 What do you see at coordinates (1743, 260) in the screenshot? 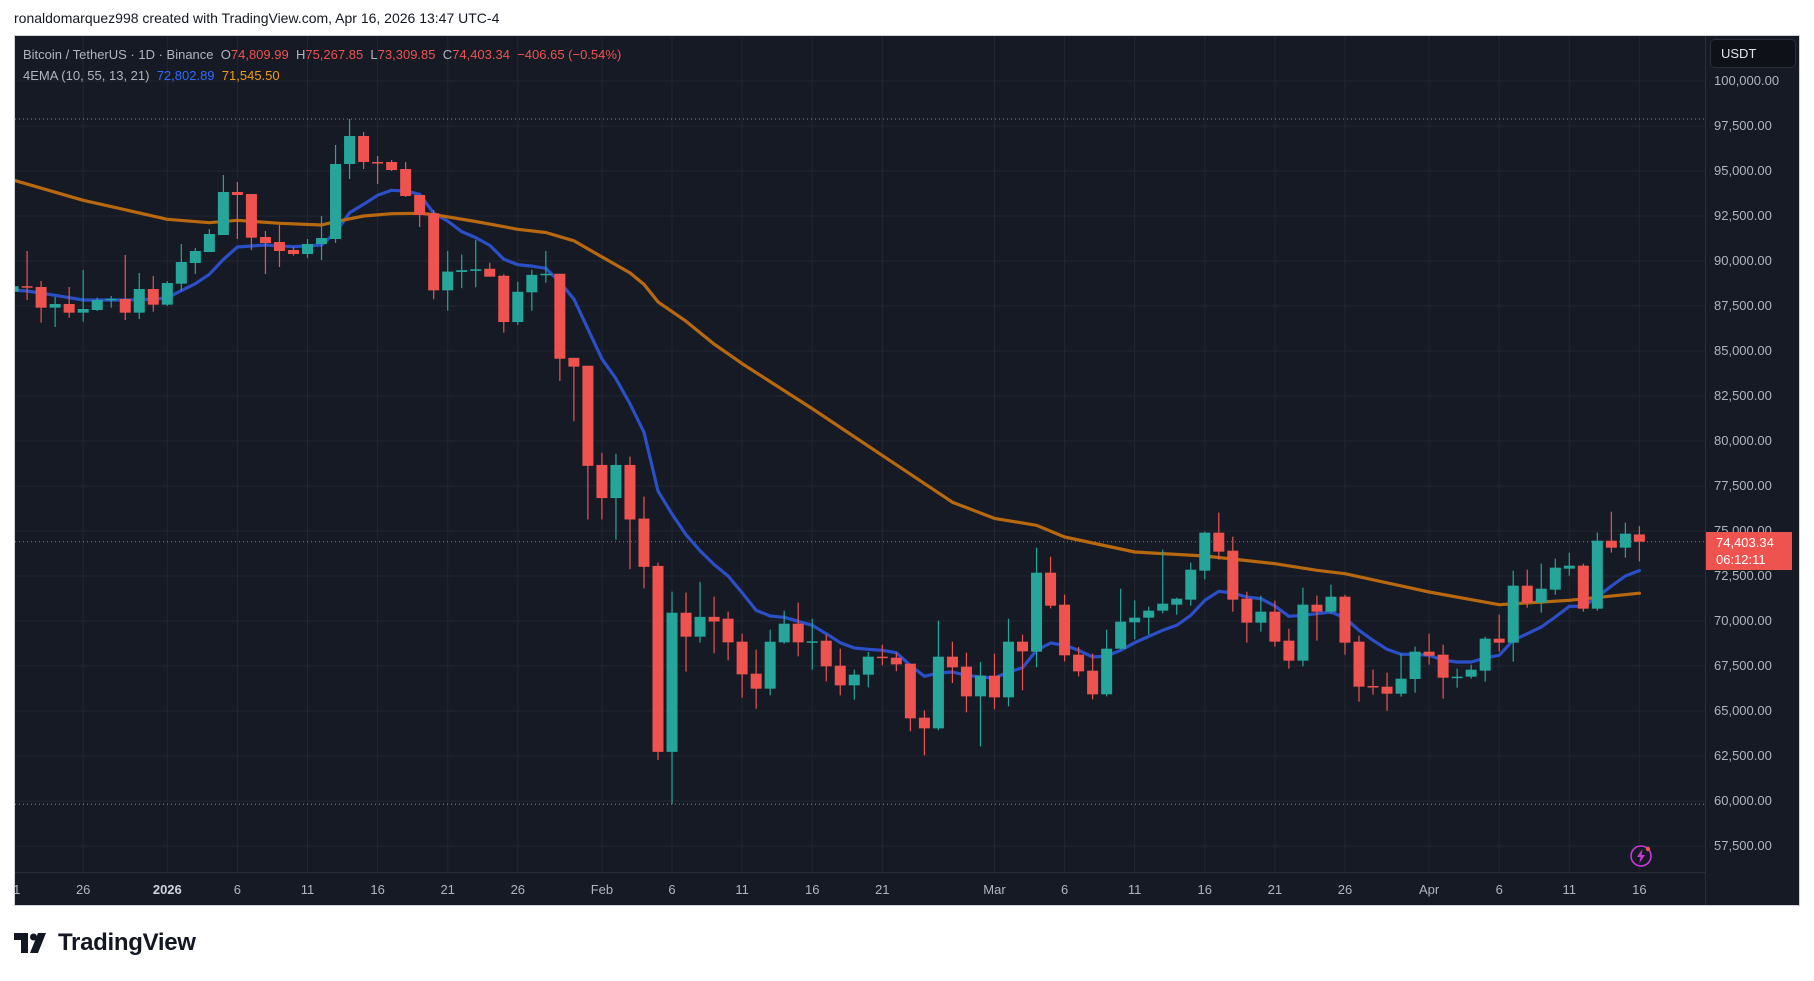
I see `price-tick-label: 90,000.00` at bounding box center [1743, 260].